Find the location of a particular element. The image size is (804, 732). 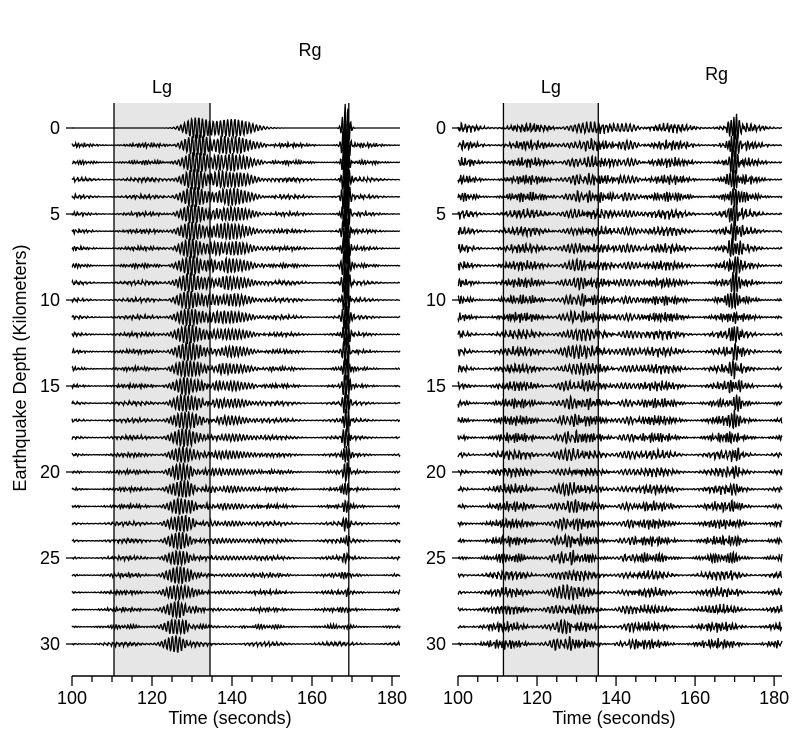

y-axis-title: Earthquake Depth (Kilometers) is located at coordinates (20, 367).